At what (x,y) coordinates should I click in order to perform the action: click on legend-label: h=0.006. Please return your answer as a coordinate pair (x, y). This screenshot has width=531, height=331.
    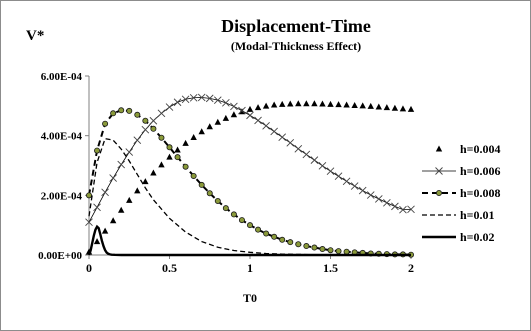
    Looking at the image, I should click on (480, 171).